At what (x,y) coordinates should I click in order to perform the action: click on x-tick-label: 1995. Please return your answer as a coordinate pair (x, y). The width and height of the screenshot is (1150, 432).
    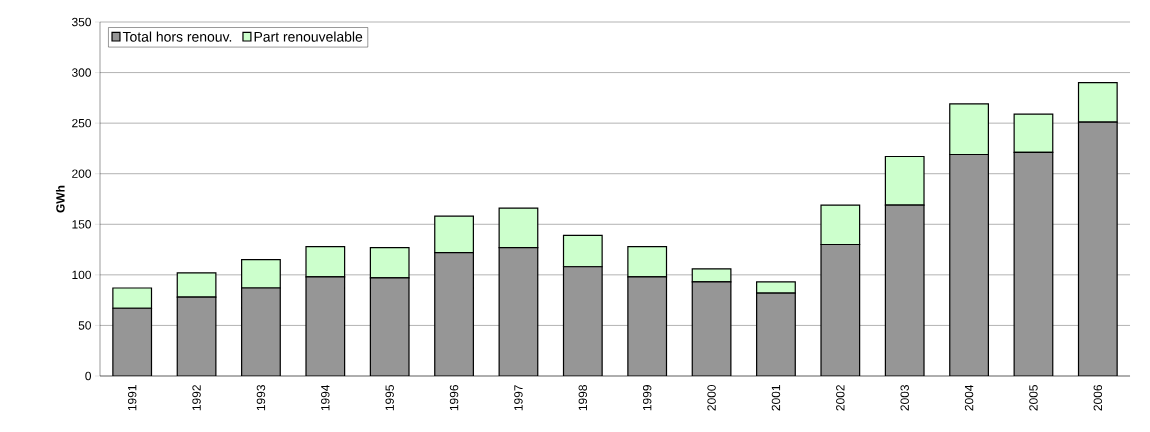
    Looking at the image, I should click on (389, 398).